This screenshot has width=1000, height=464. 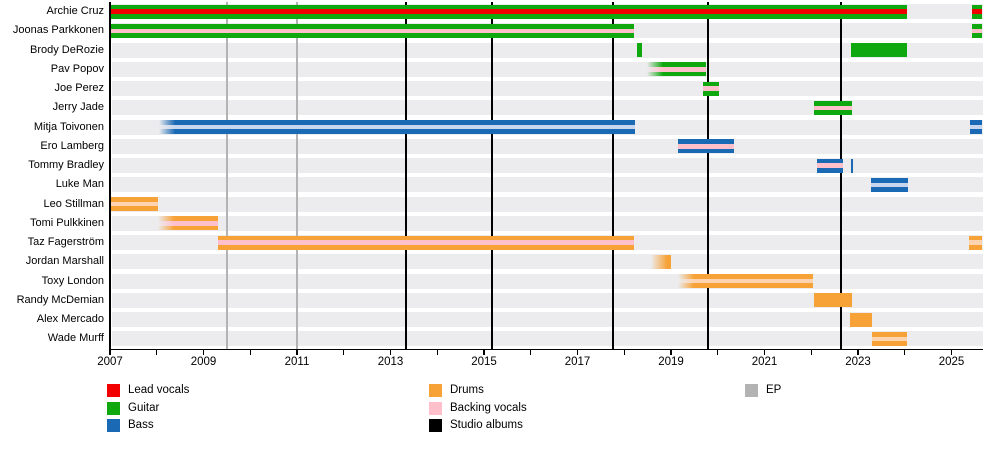 I want to click on member-label: Luke Man, so click(x=79, y=184).